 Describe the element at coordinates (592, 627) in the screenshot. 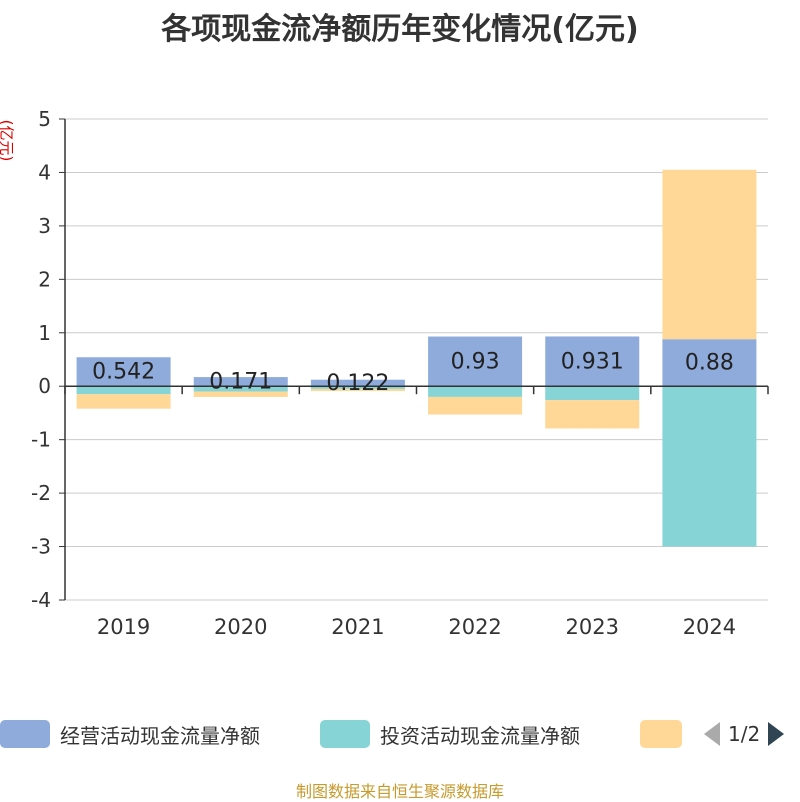

I see `x-tick-label-2023: 2023` at that location.